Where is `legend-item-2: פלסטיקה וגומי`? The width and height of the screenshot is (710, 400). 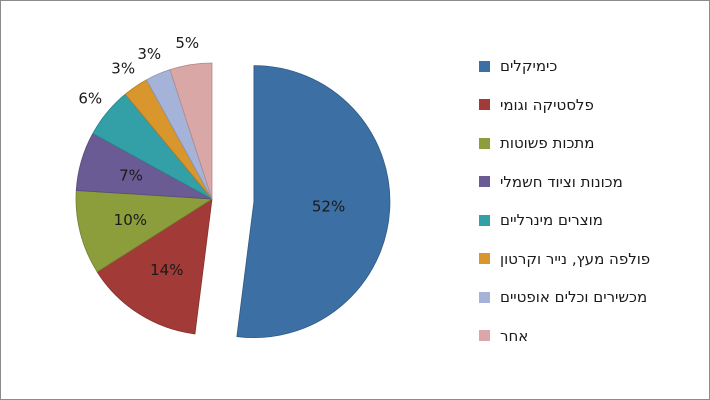 legend-item-2: פלסטיקה וגומי is located at coordinates (536, 105).